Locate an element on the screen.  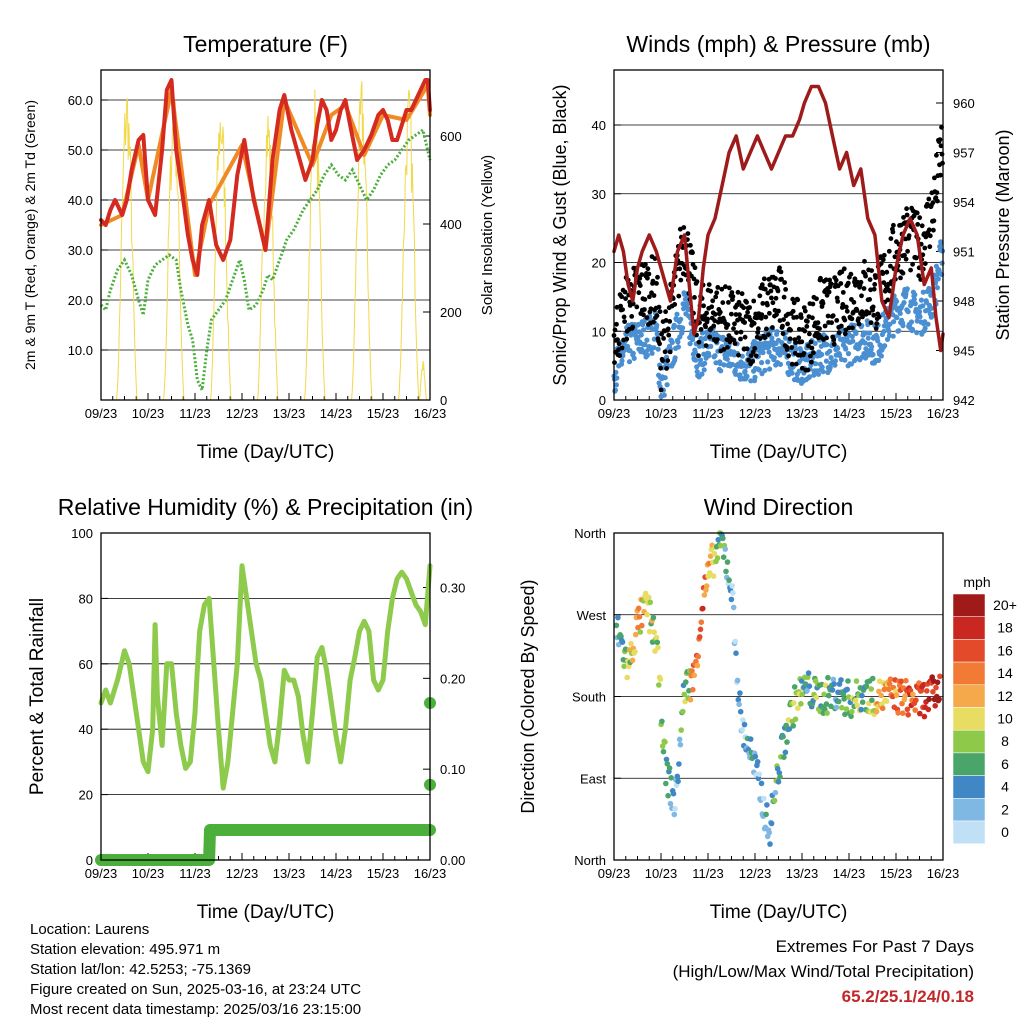
temperature-ytick-right-label: 0 is located at coordinates (443, 400).